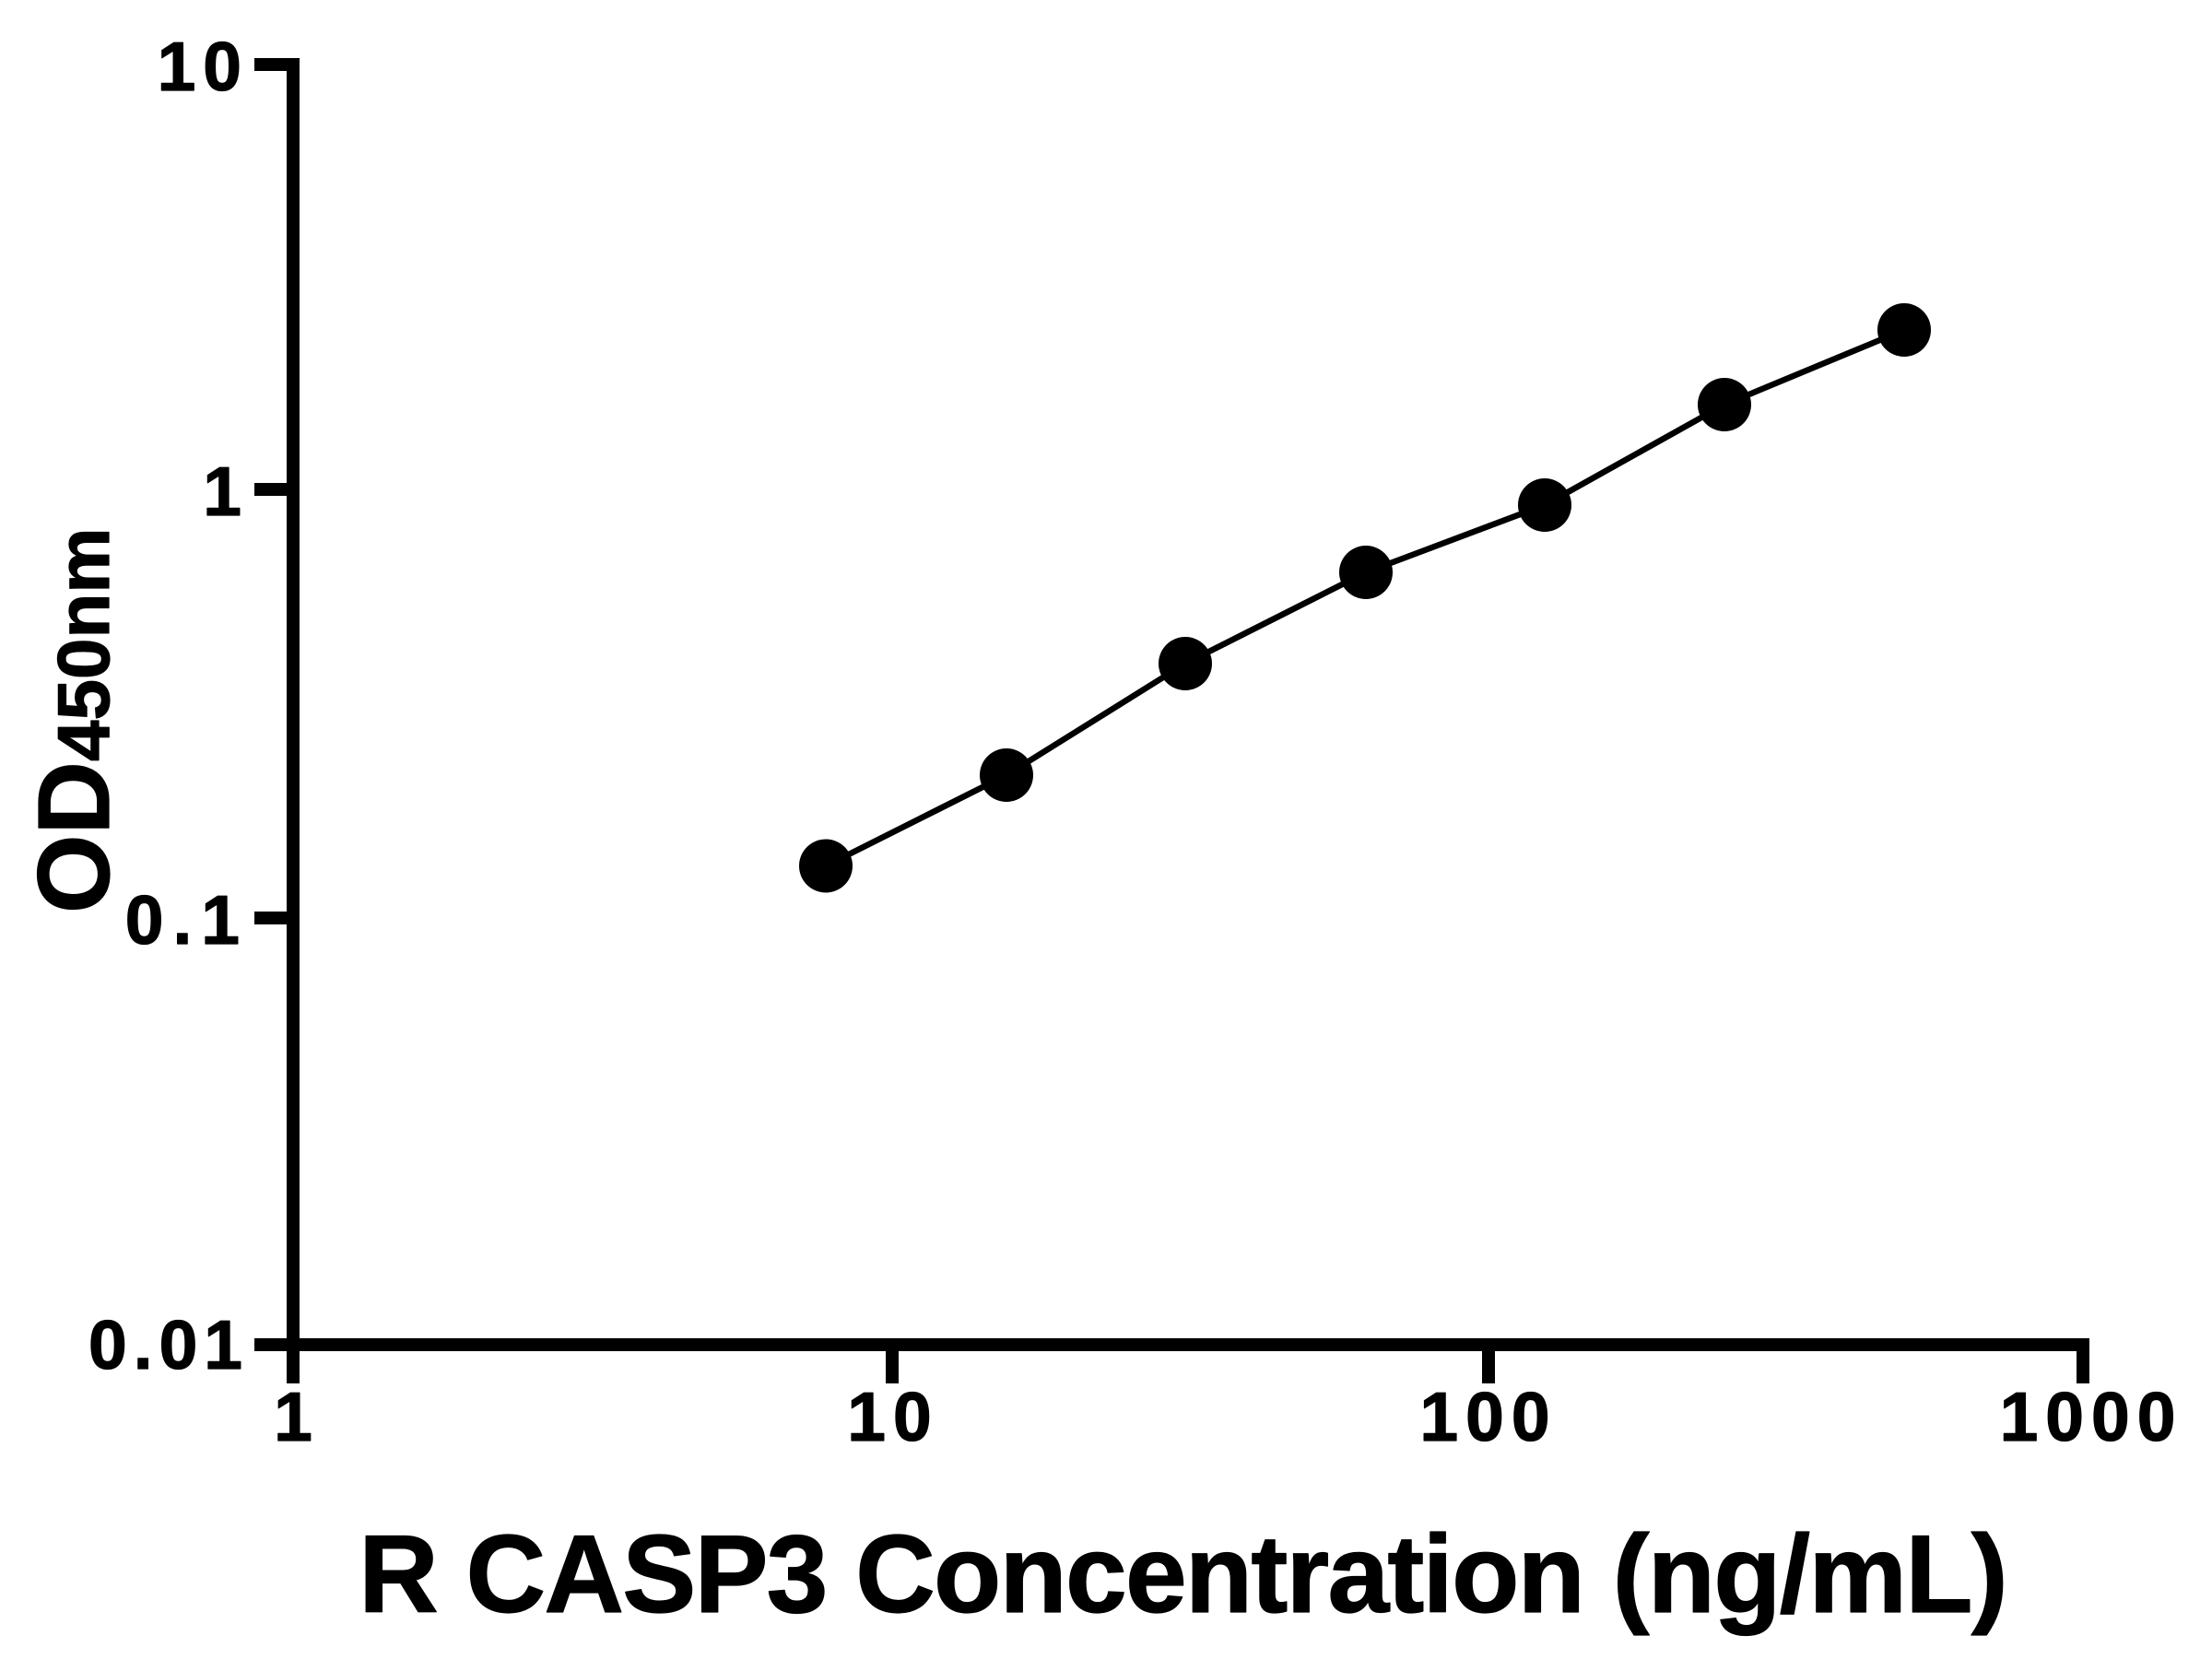 This screenshot has width=2212, height=1659. What do you see at coordinates (1488, 1416) in the screenshot?
I see `svg-text: 100` at bounding box center [1488, 1416].